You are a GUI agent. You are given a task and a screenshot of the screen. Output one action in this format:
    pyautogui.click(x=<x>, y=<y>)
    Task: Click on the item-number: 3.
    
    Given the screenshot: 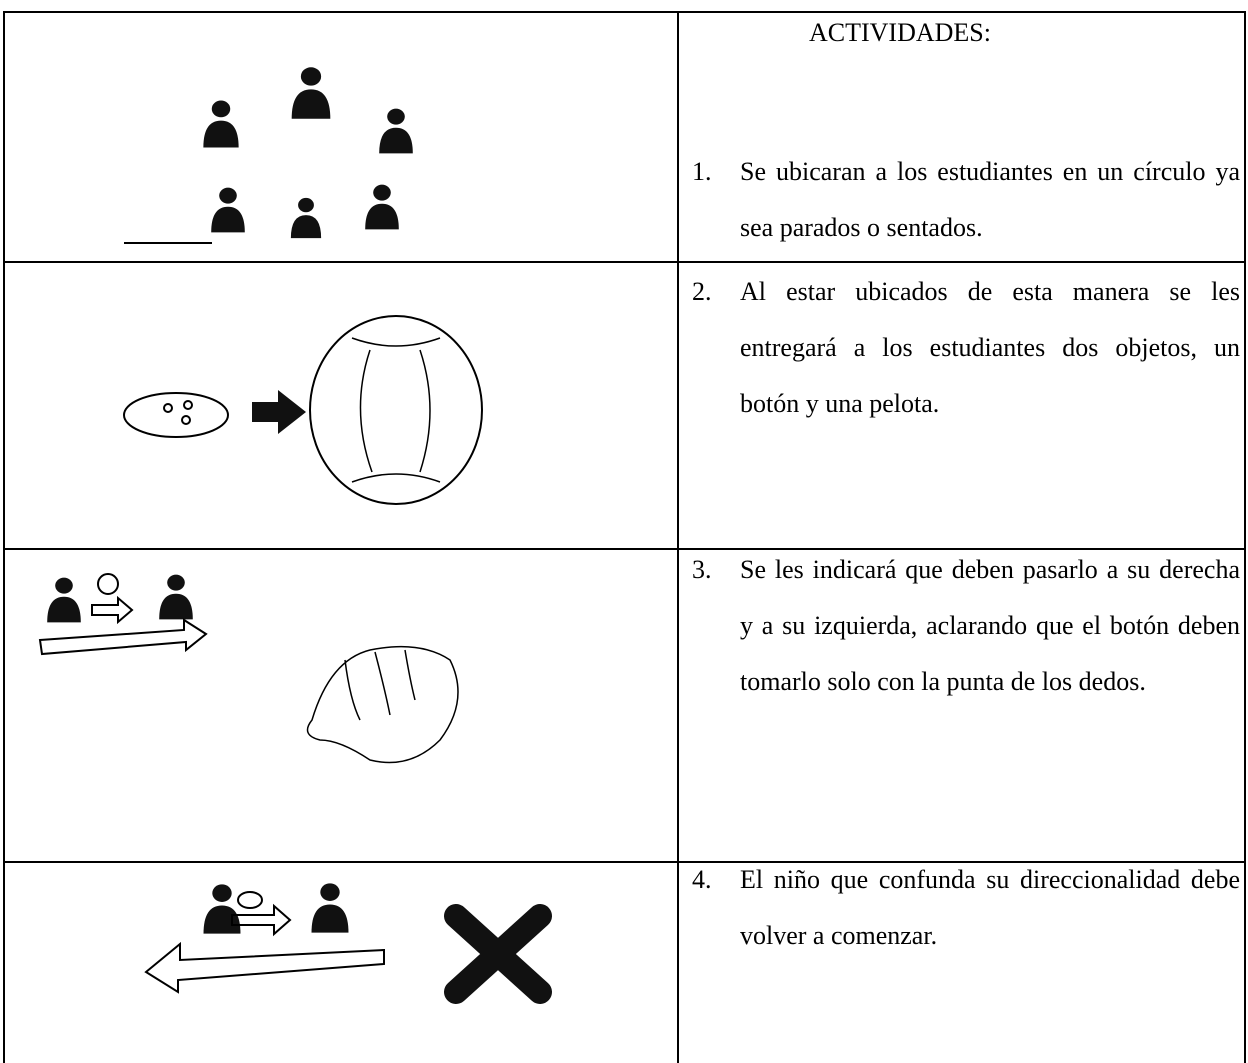 What is the action you would take?
    pyautogui.click(x=702, y=569)
    